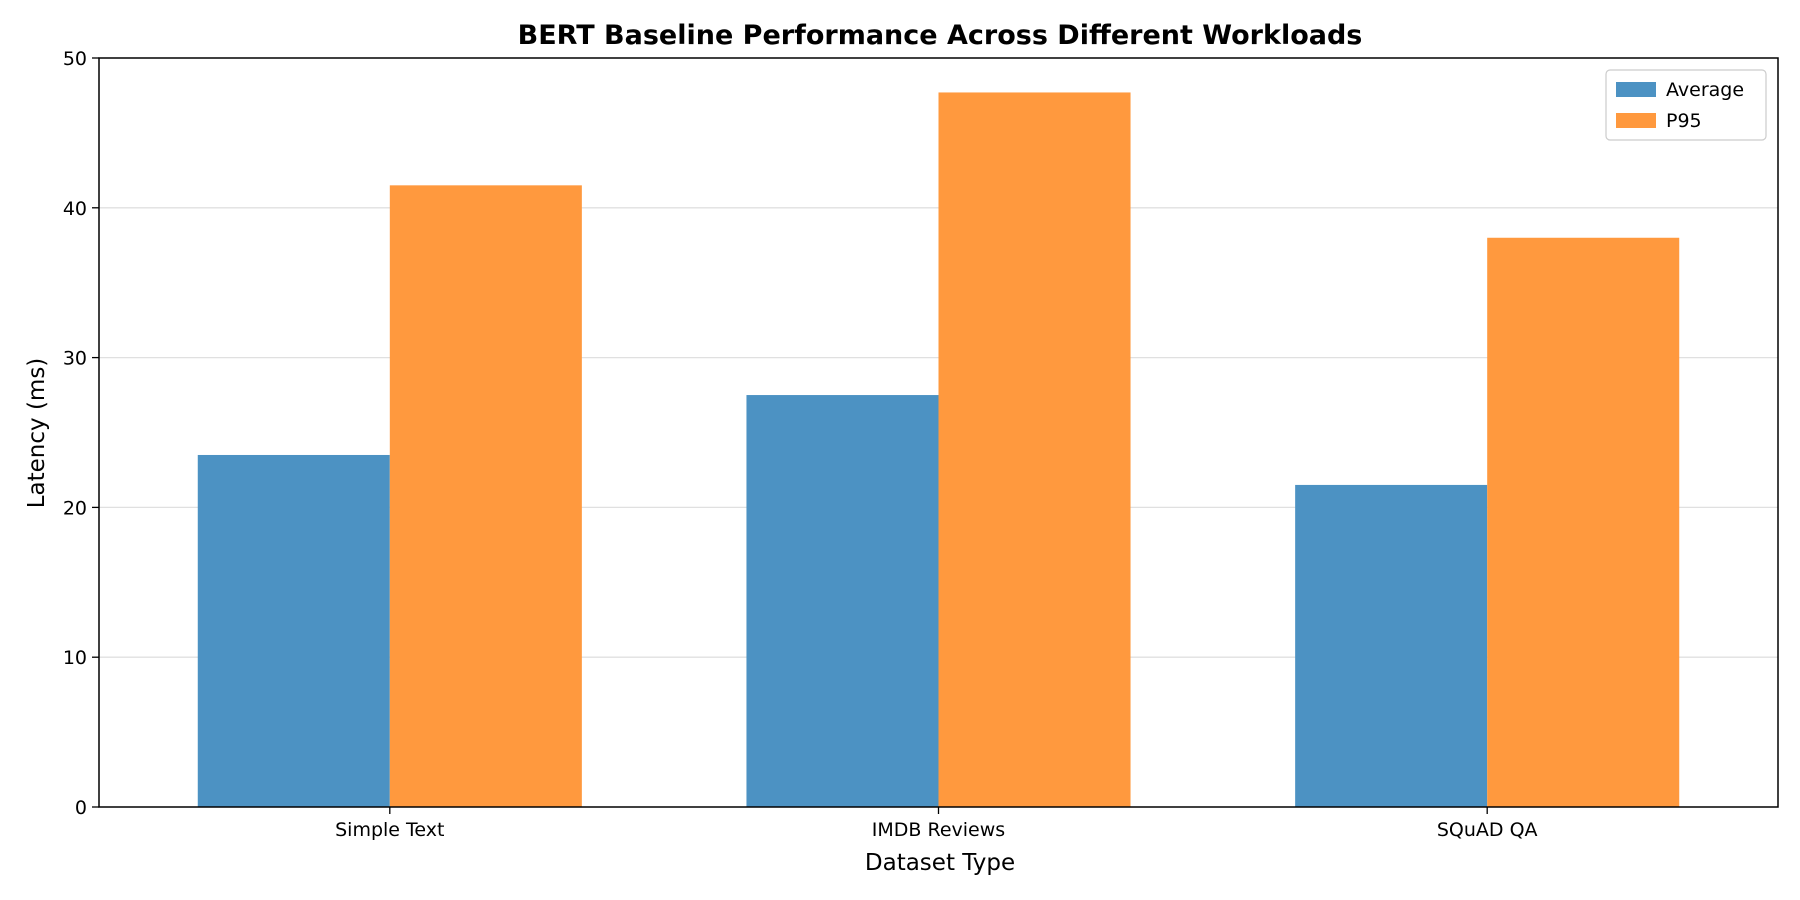 Image resolution: width=1800 pixels, height=900 pixels. I want to click on x-axis-label: Dataset Type, so click(940, 863).